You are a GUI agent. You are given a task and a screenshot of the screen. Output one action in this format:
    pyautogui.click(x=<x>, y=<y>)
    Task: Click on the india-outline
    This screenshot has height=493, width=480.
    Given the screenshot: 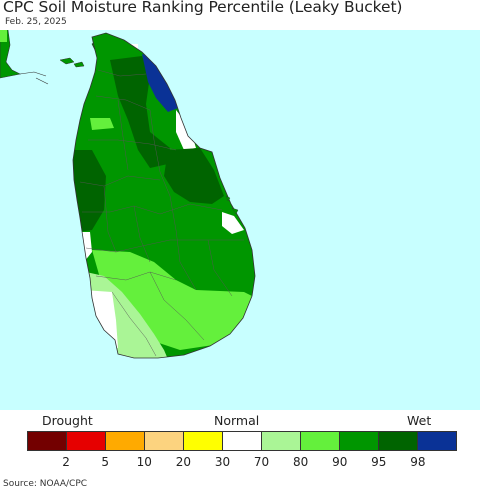 What is the action you would take?
    pyautogui.click(x=34, y=78)
    